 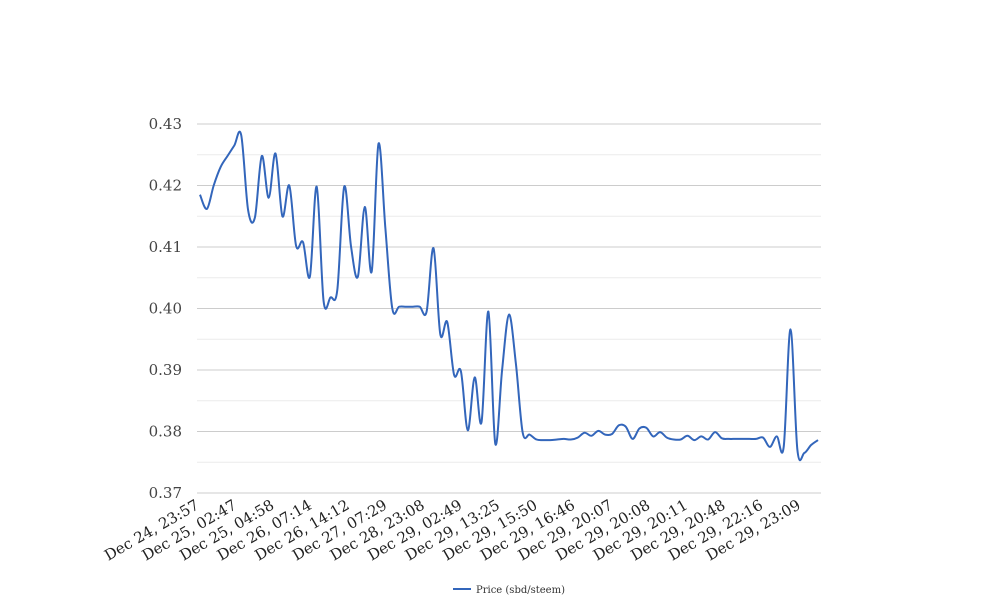 I want to click on legend-label: Price (sbd/steem), so click(x=520, y=590).